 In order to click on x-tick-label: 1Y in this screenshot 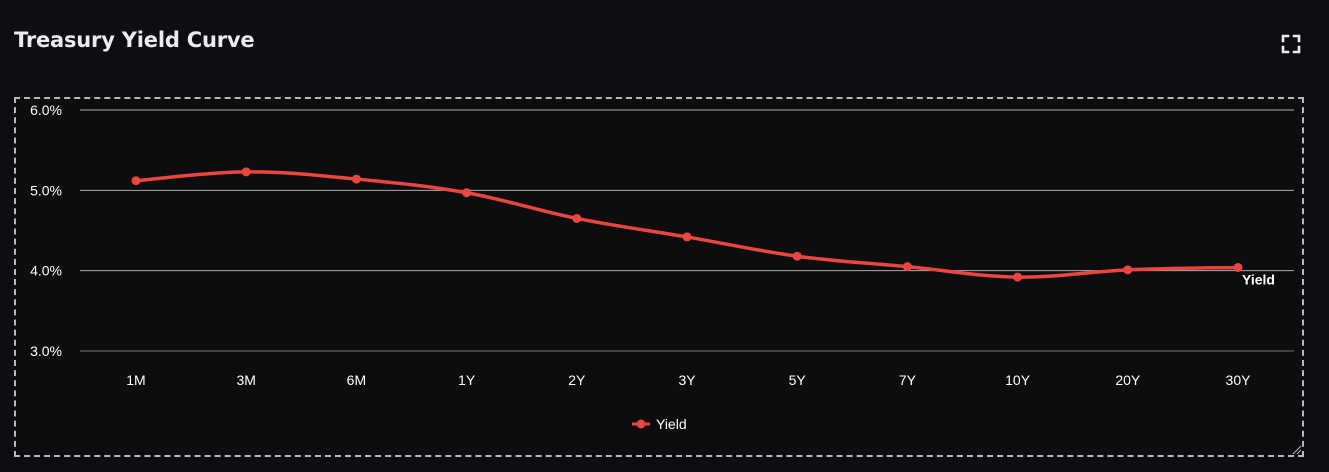, I will do `click(467, 380)`.